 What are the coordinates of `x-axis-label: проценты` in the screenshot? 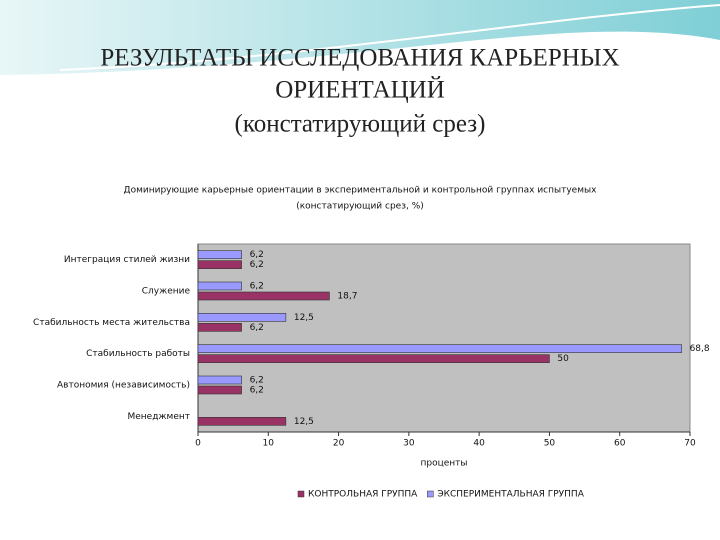 It's located at (444, 464).